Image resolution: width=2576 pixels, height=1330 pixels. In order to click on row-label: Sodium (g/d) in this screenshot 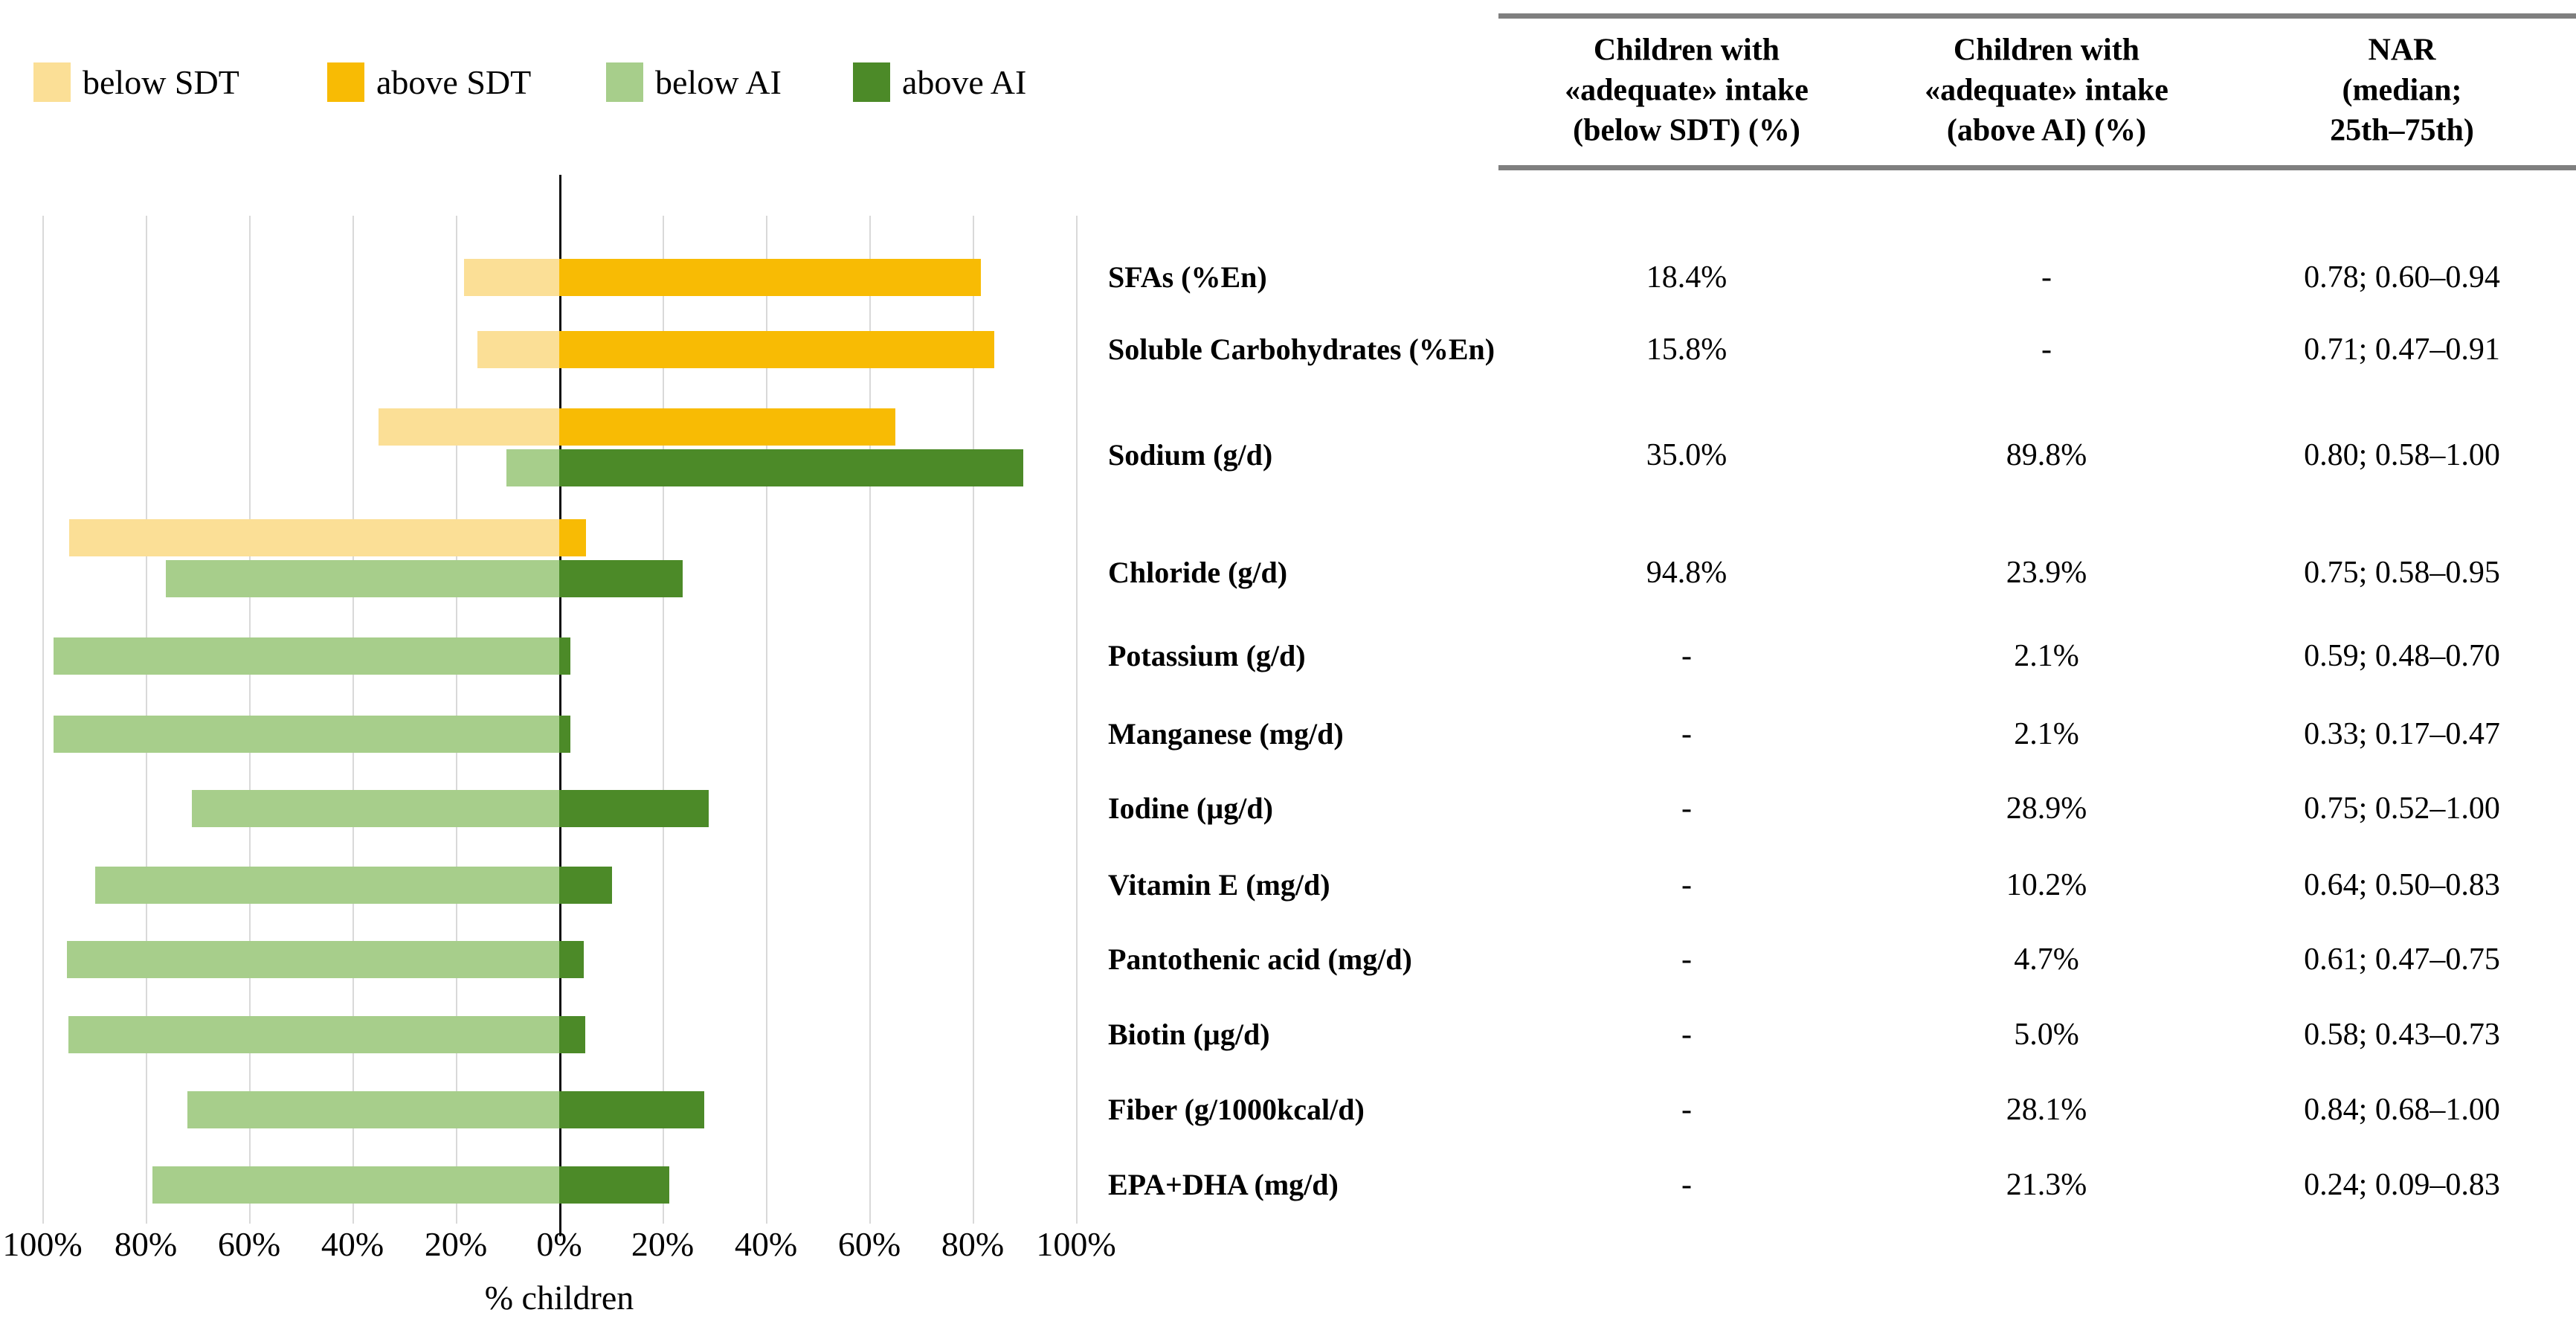, I will do `click(1190, 455)`.